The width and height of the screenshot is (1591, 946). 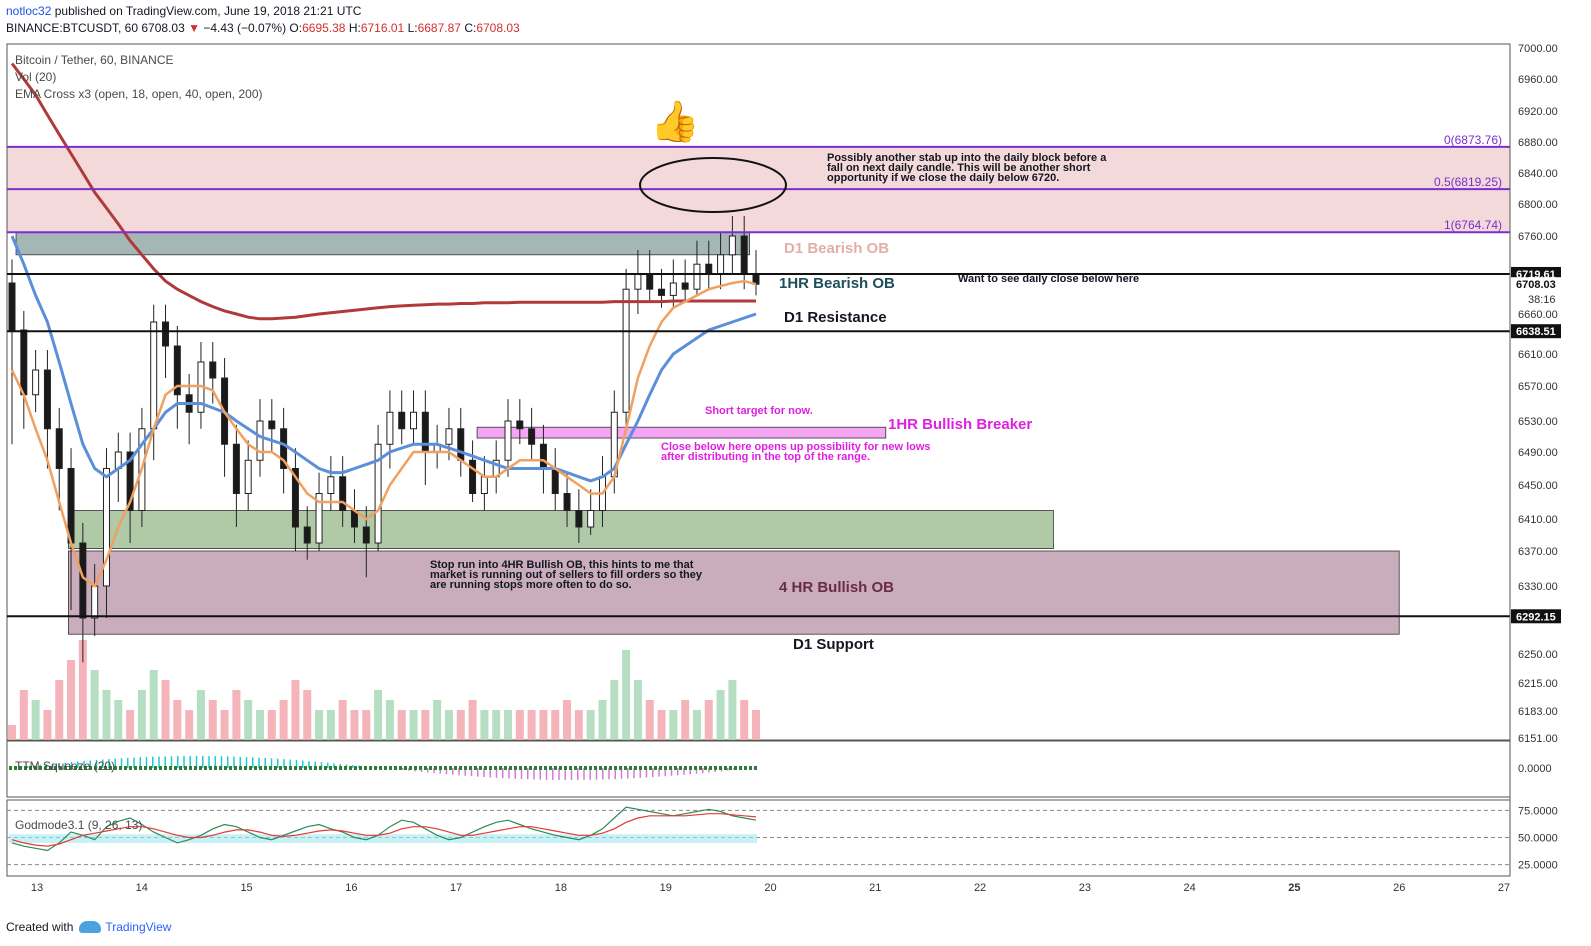 I want to click on godmode-tick: 75.0000, so click(x=1538, y=811).